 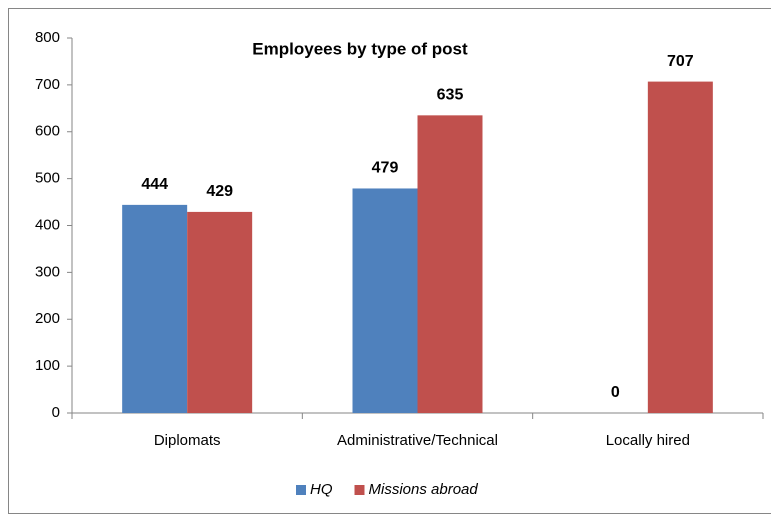 What do you see at coordinates (424, 489) in the screenshot?
I see `legend-label: Missions abroad` at bounding box center [424, 489].